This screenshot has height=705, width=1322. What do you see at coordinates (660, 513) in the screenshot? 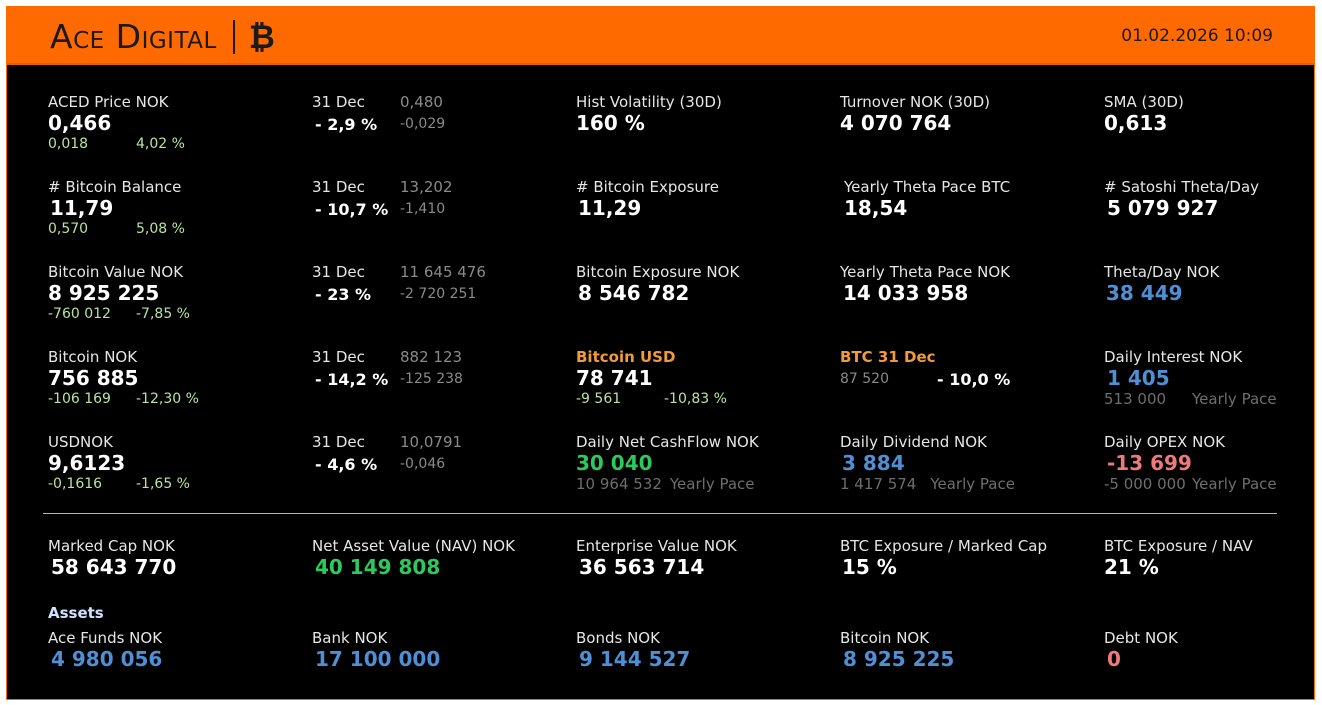
I see `section-divider` at bounding box center [660, 513].